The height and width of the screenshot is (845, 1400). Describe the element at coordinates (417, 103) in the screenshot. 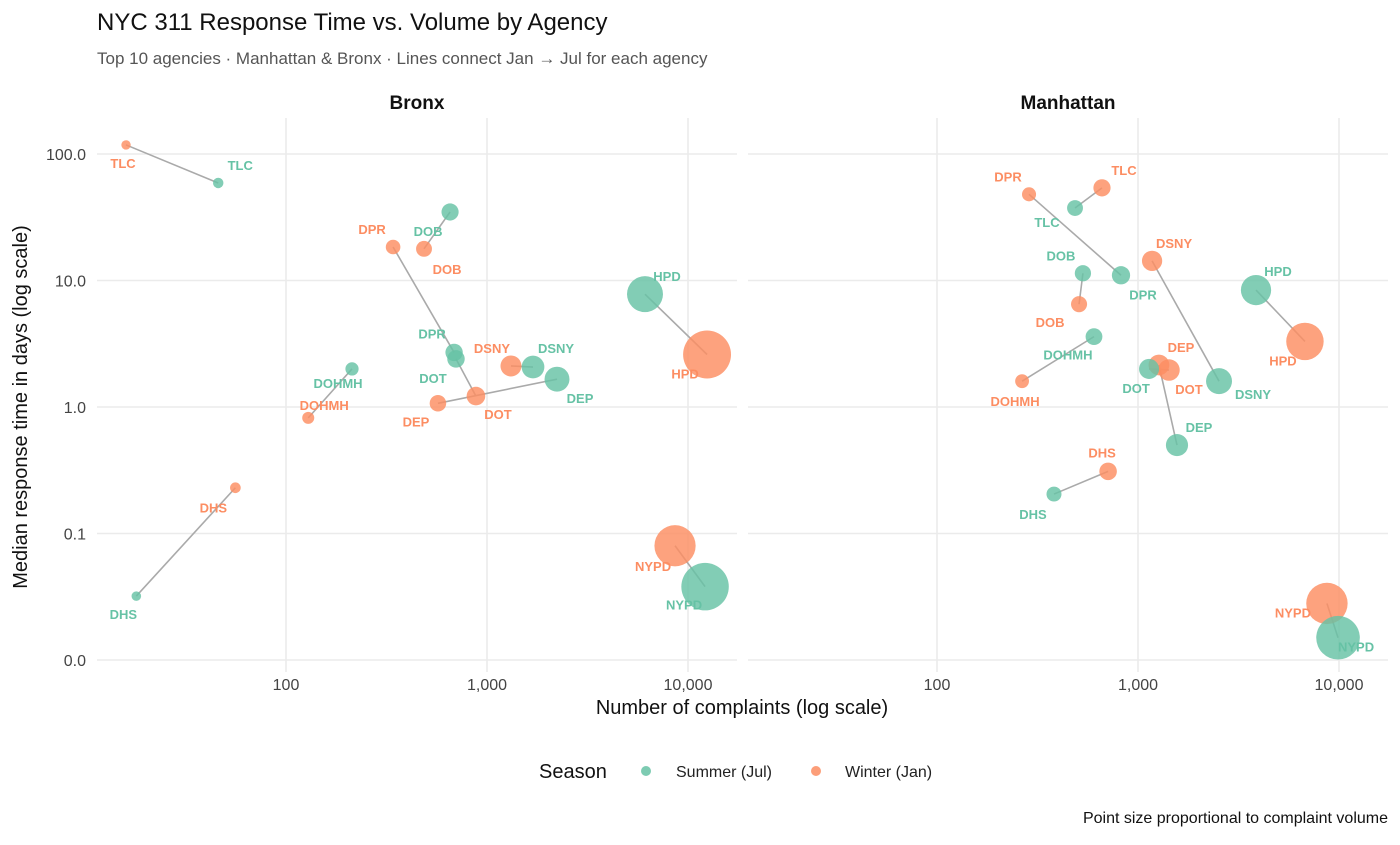

I see `panel-strip-label: Bronx` at that location.